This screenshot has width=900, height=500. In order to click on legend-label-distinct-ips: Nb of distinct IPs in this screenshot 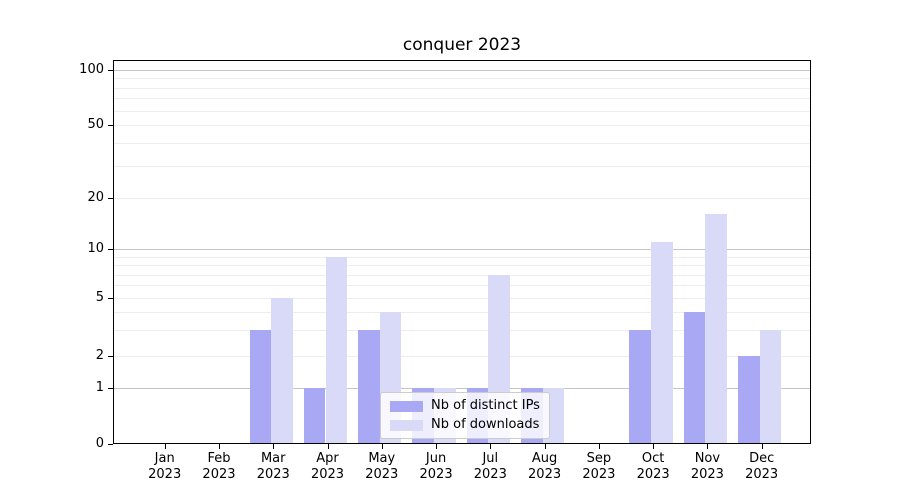, I will do `click(485, 405)`.